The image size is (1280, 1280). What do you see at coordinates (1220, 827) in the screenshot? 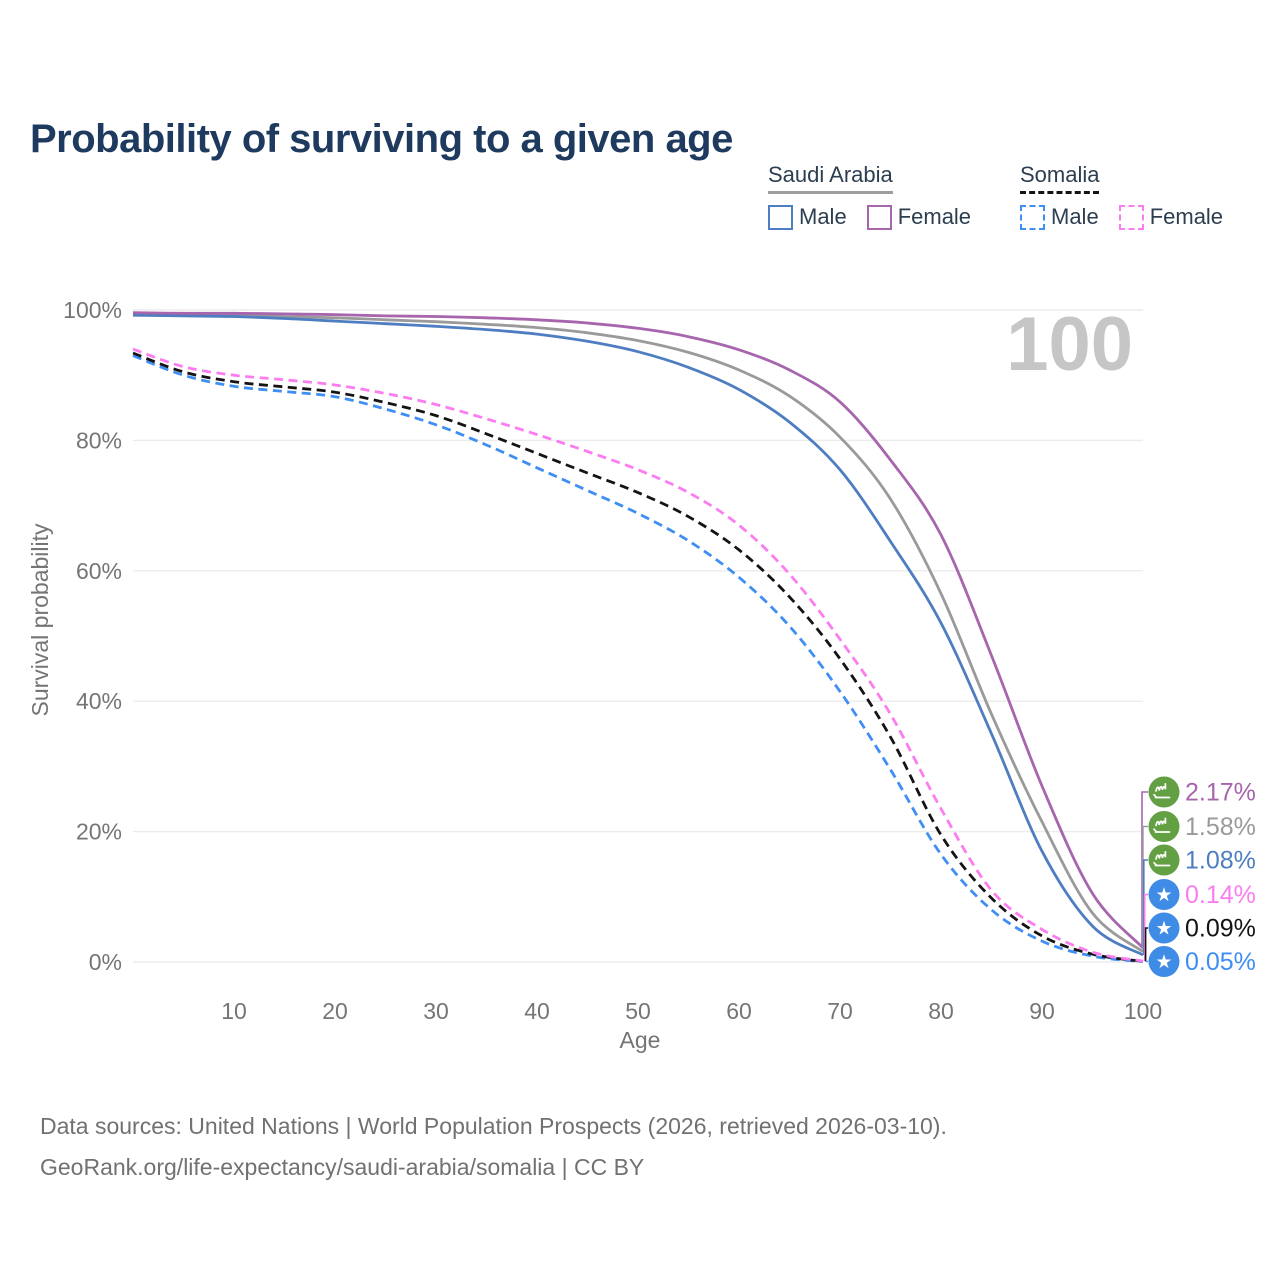
I see `end-label-value: 1.58%` at bounding box center [1220, 827].